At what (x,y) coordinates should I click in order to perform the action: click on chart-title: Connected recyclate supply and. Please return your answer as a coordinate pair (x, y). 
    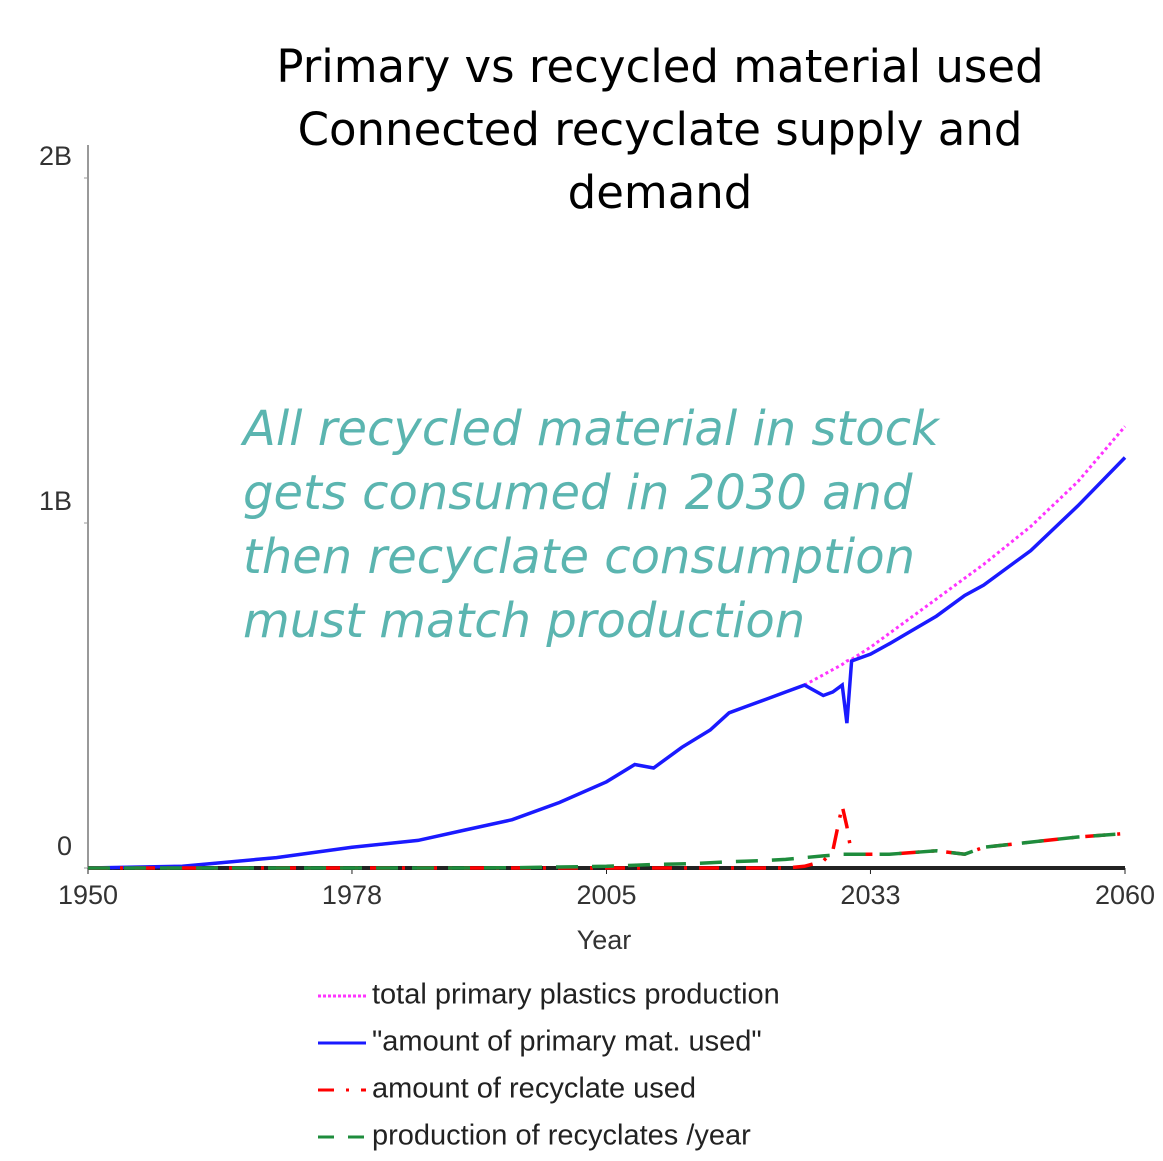
    Looking at the image, I should click on (660, 129).